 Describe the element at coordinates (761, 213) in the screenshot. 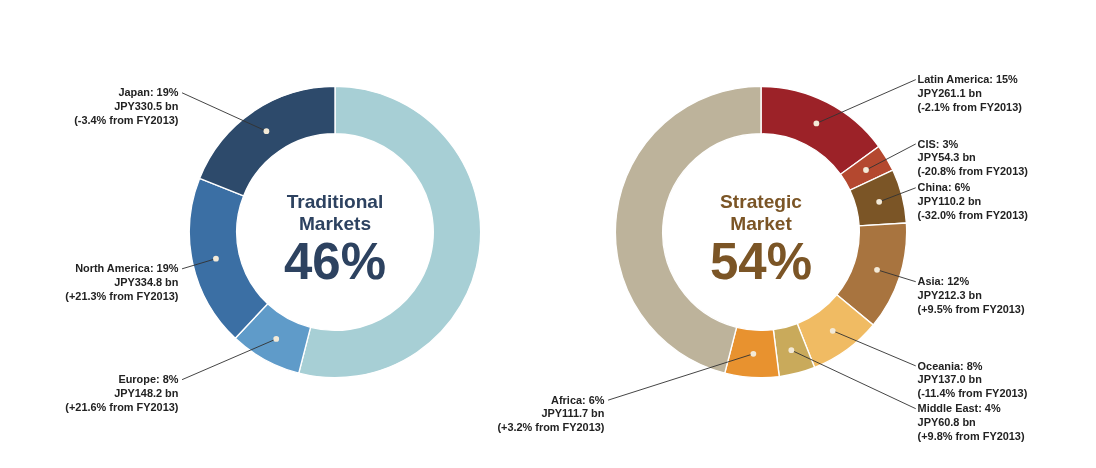

I see `text: Strategic Market` at that location.